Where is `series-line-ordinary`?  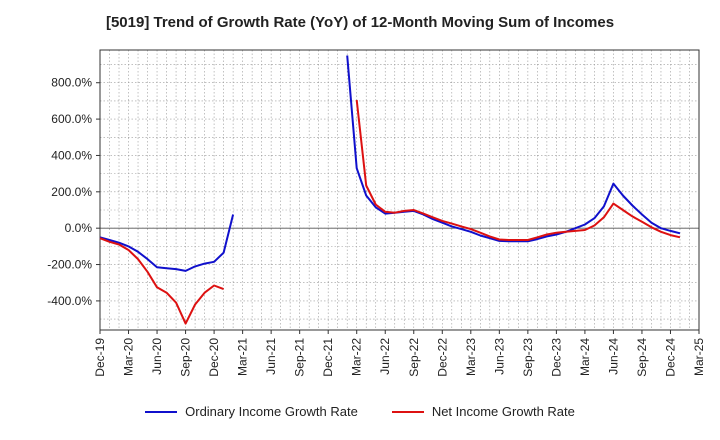 series-line-ordinary is located at coordinates (167, 243).